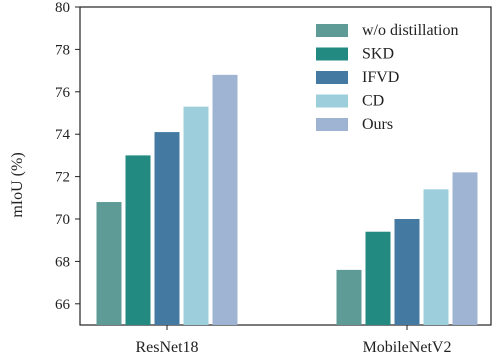 This screenshot has height=361, width=497. What do you see at coordinates (349, 297) in the screenshot?
I see `bar-mobilenetv2-w-o-distillation` at bounding box center [349, 297].